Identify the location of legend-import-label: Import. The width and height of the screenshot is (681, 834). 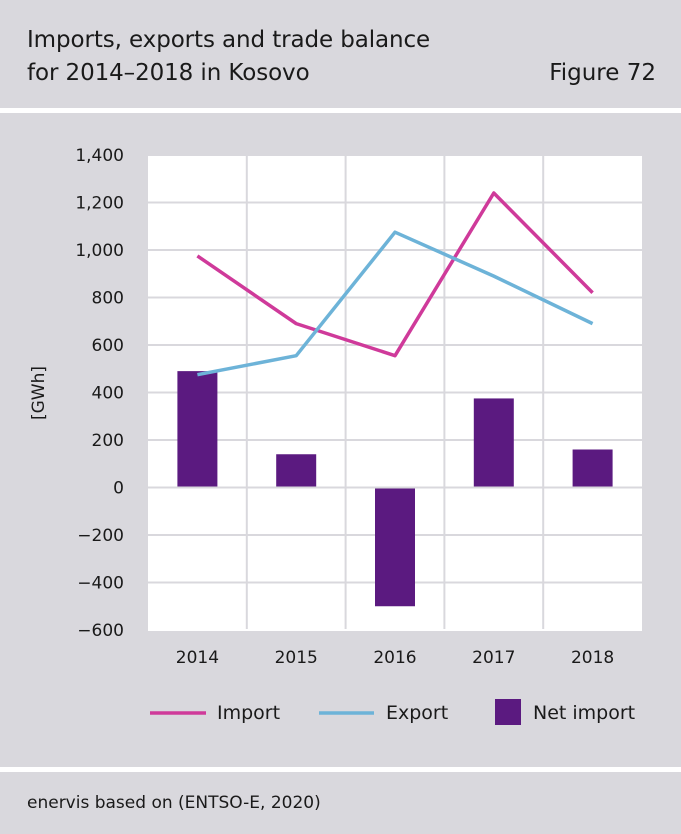
(248, 713).